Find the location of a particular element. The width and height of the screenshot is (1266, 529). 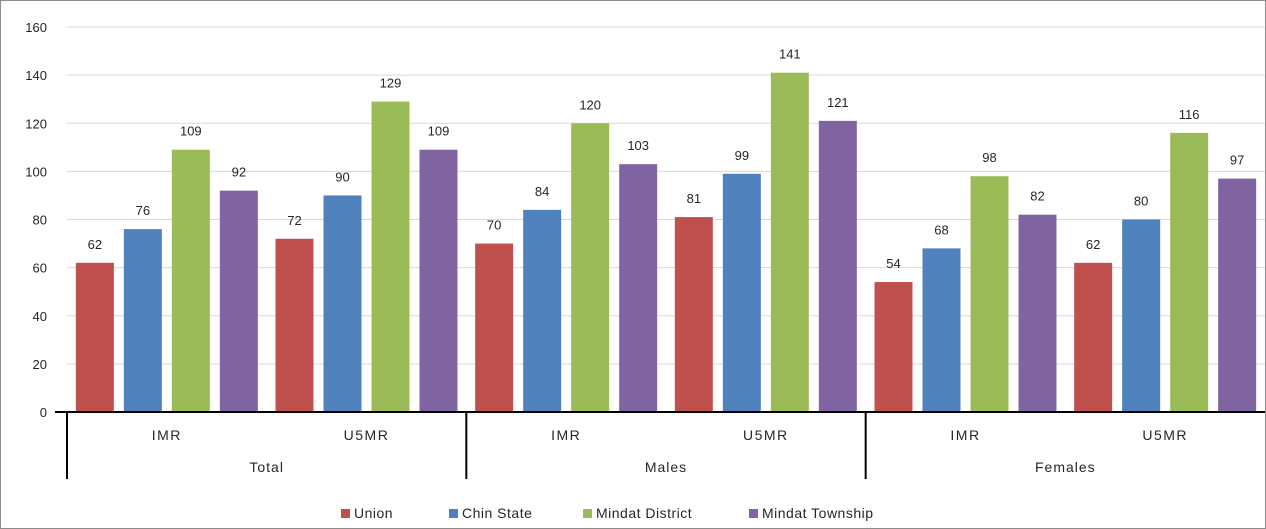

group-label: Males is located at coordinates (666, 467).